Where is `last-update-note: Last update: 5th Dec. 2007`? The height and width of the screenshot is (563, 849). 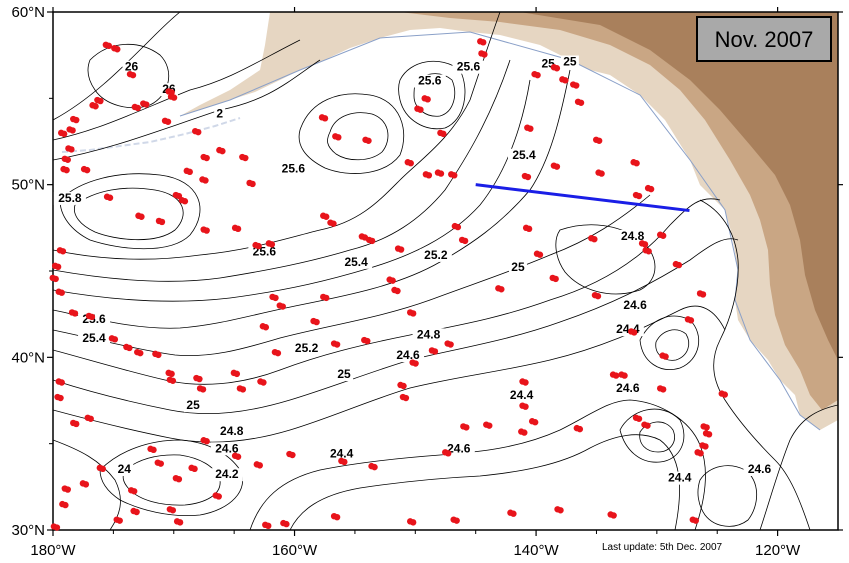
last-update-note: Last update: 5th Dec. 2007 is located at coordinates (662, 547).